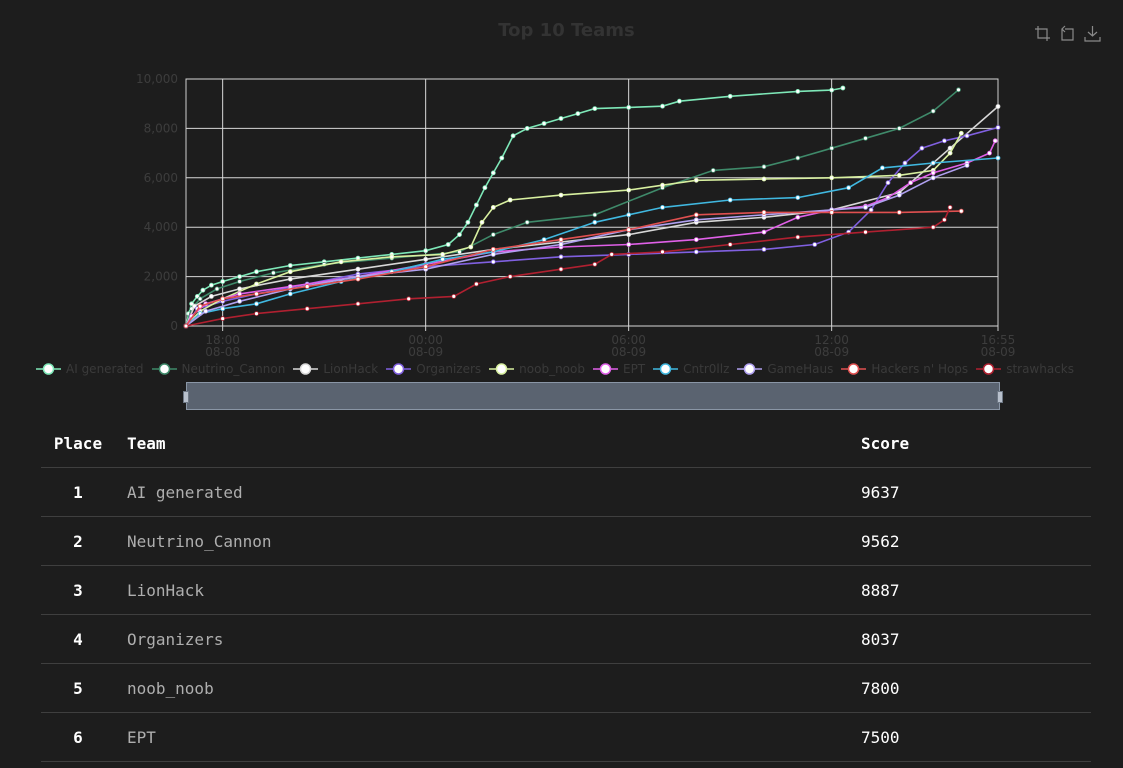 Image resolution: width=1123 pixels, height=768 pixels. What do you see at coordinates (976, 492) in the screenshot?
I see `score-cell: 9637` at bounding box center [976, 492].